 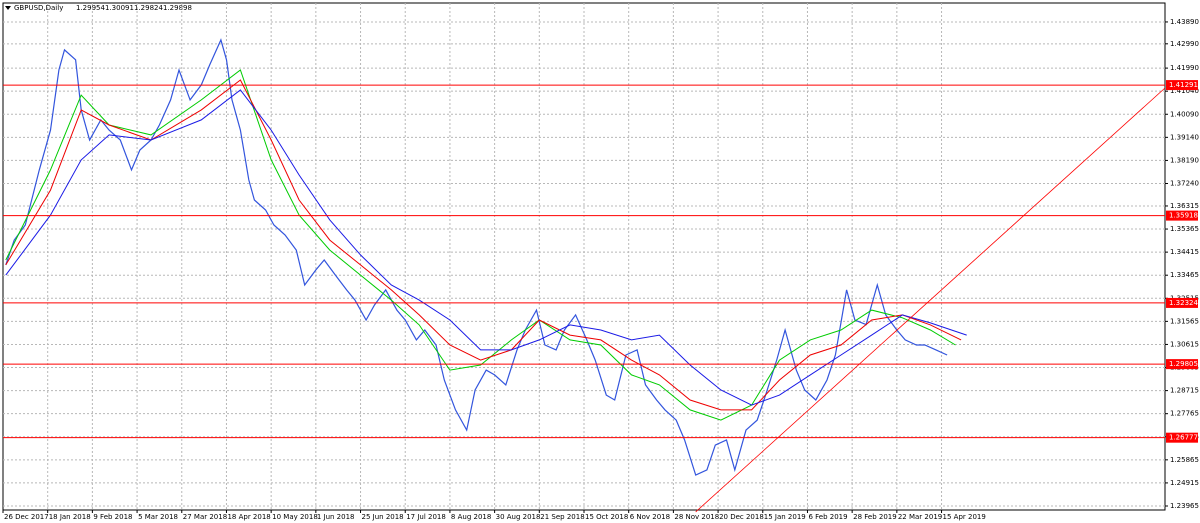 What do you see at coordinates (1184, 183) in the screenshot?
I see `y-tick-label: 1.37240` at bounding box center [1184, 183].